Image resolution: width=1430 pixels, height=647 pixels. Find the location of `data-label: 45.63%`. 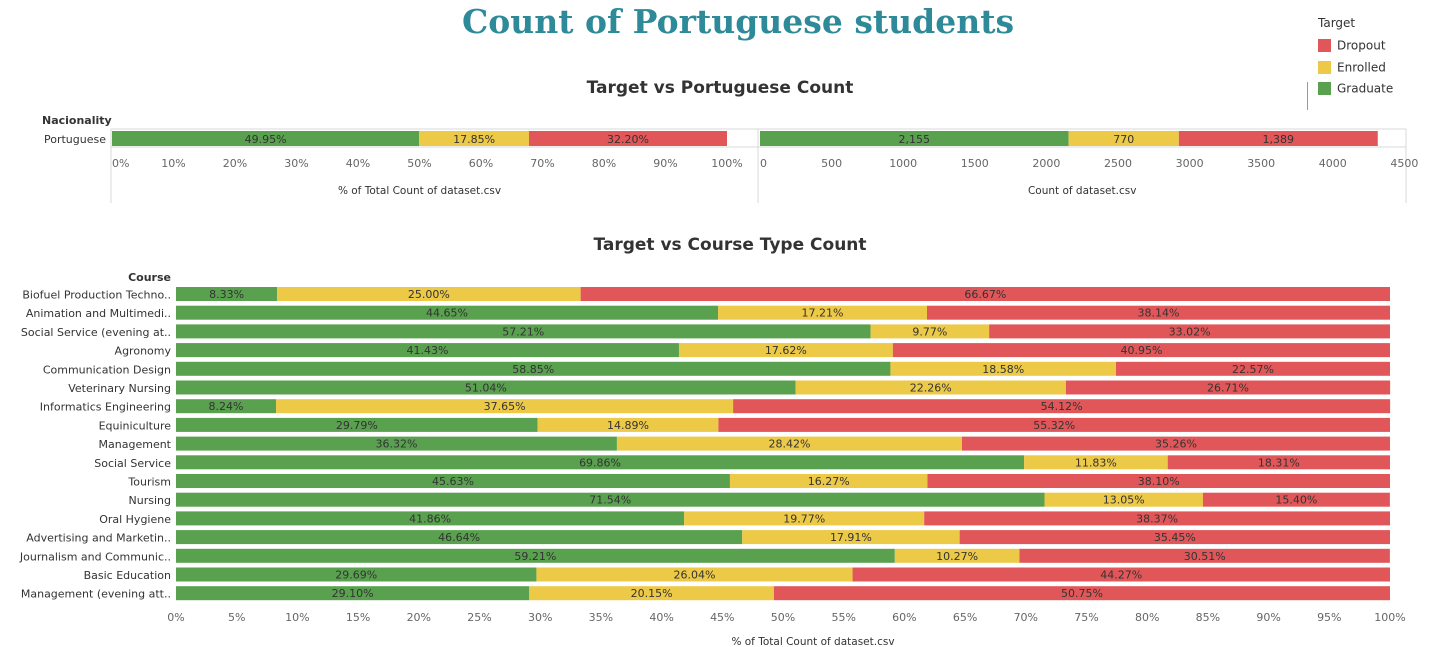

data-label: 45.63% is located at coordinates (453, 481).